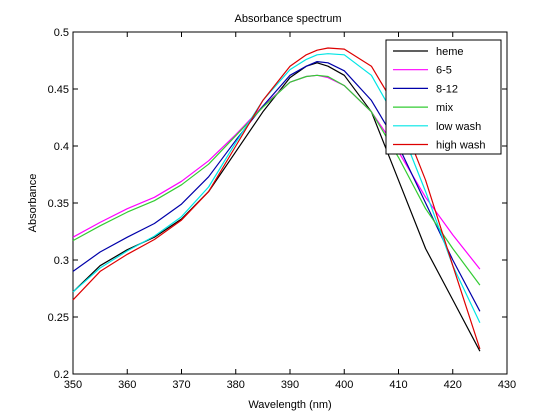 The image size is (560, 420). I want to click on legend-label: low wash, so click(458, 127).